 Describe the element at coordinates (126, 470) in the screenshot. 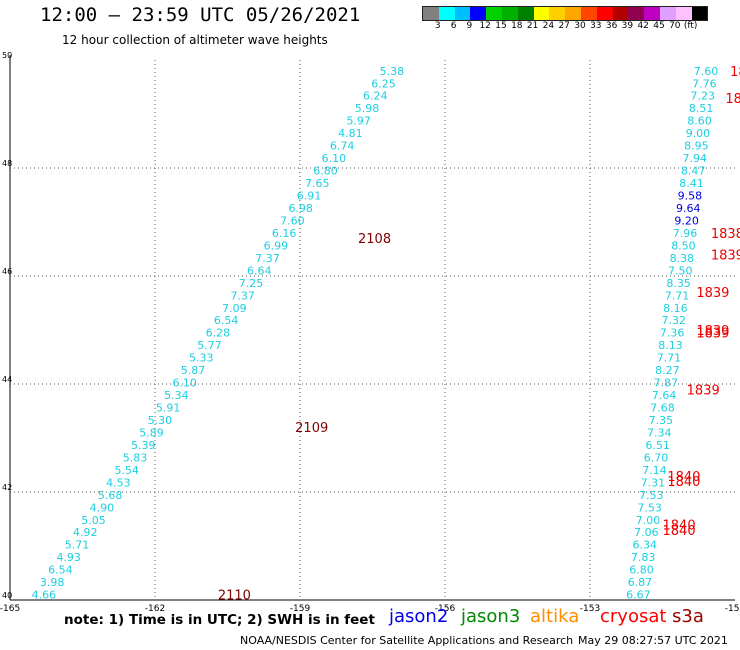

I see `wave-height-label-jason3: 5.54` at that location.